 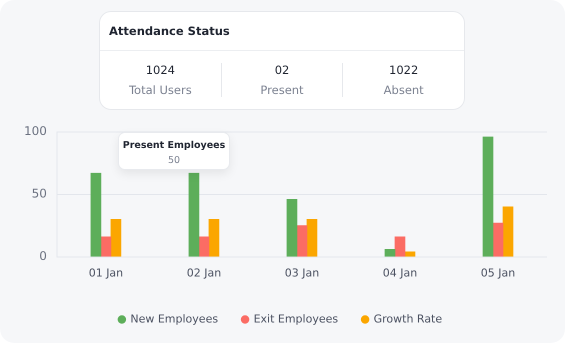 What do you see at coordinates (35, 131) in the screenshot?
I see `y-tick-label: 100` at bounding box center [35, 131].